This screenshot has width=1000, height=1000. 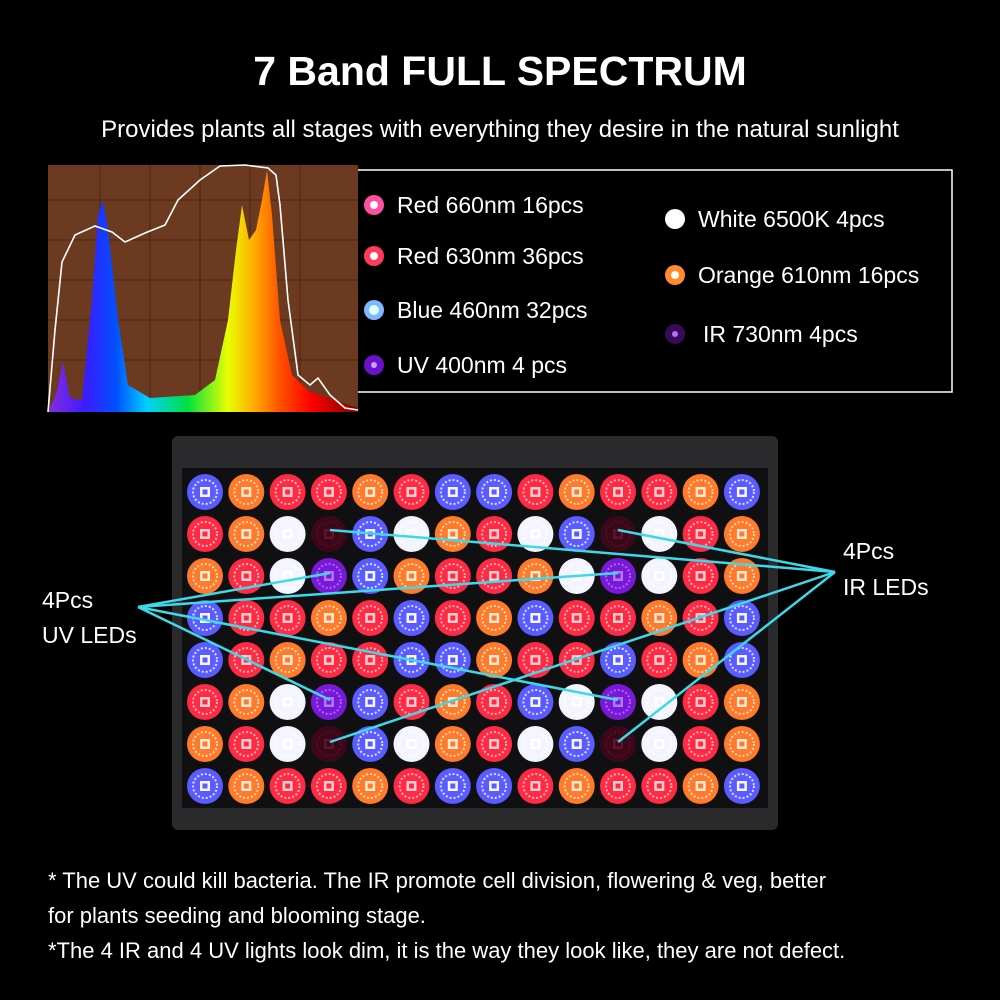 What do you see at coordinates (68, 600) in the screenshot?
I see `uv-count: 4Pcs` at bounding box center [68, 600].